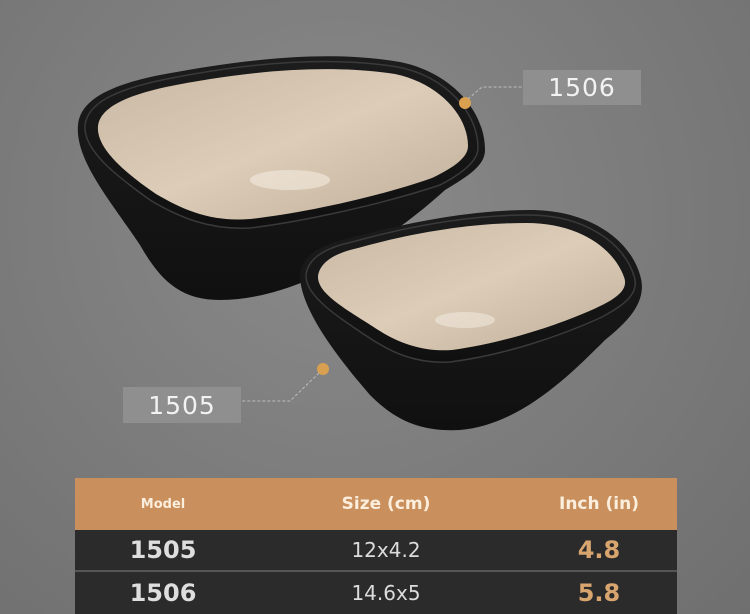  I want to click on cell-model: 1505, so click(163, 550).